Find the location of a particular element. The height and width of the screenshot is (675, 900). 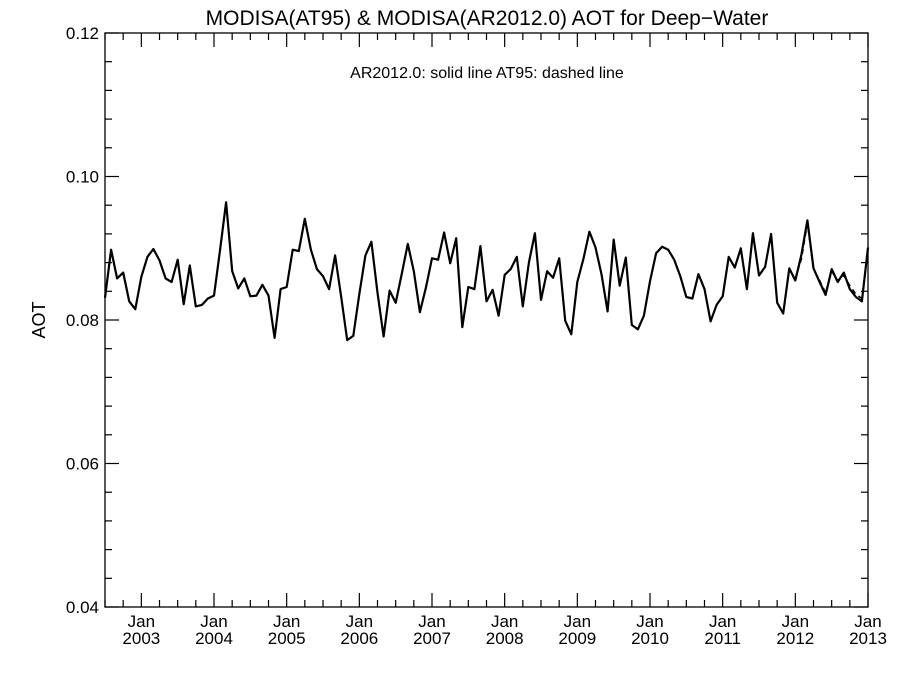

y-tick-label: 0.08 is located at coordinates (82, 320).